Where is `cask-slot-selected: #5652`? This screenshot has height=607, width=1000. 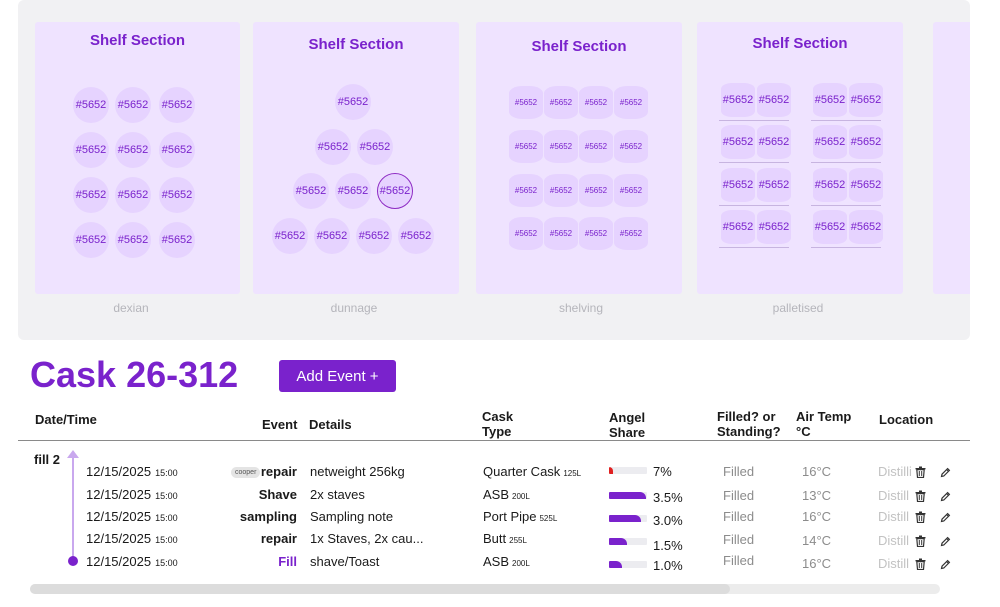
cask-slot-selected: #5652 is located at coordinates (395, 191).